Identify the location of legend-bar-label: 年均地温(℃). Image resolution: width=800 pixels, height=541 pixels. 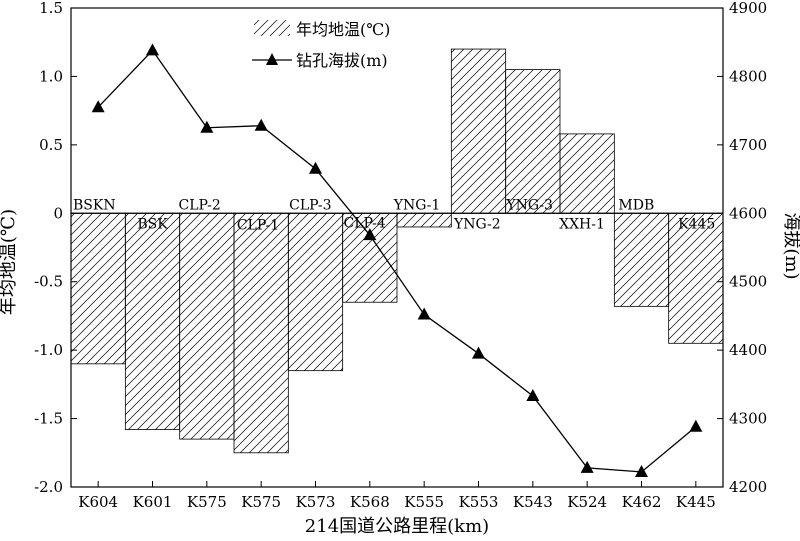
(343, 29).